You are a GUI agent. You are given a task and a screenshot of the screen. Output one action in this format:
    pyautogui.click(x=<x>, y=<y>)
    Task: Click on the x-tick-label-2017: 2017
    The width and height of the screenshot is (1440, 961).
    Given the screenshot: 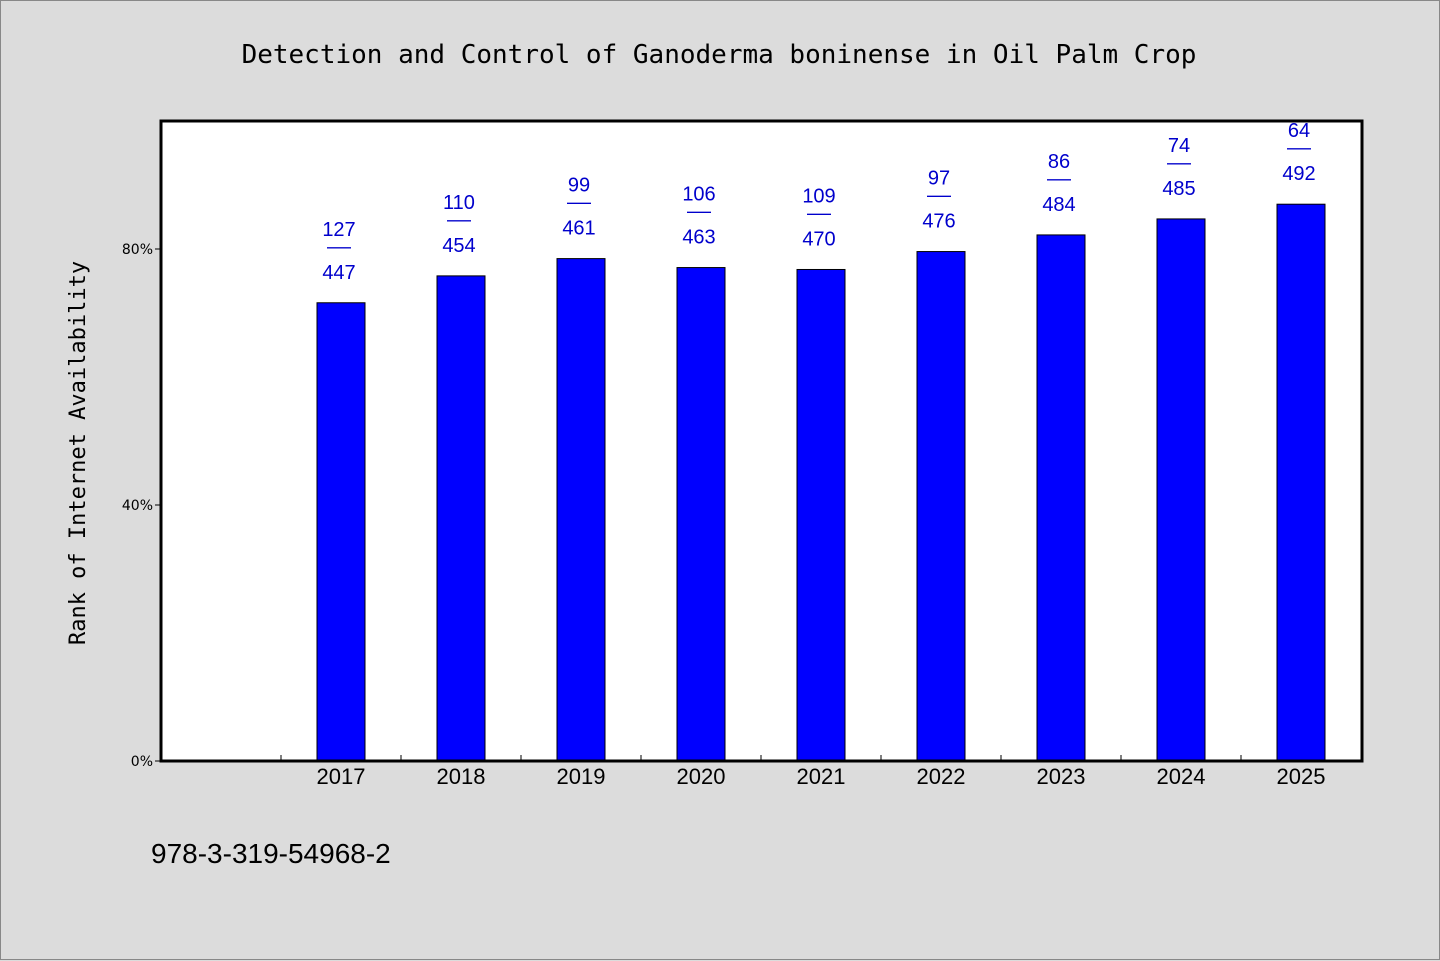 What is the action you would take?
    pyautogui.click(x=341, y=776)
    